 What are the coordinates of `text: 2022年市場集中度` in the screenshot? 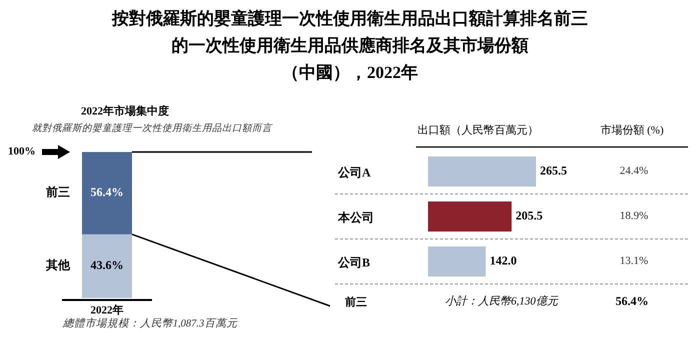 It's located at (125, 111).